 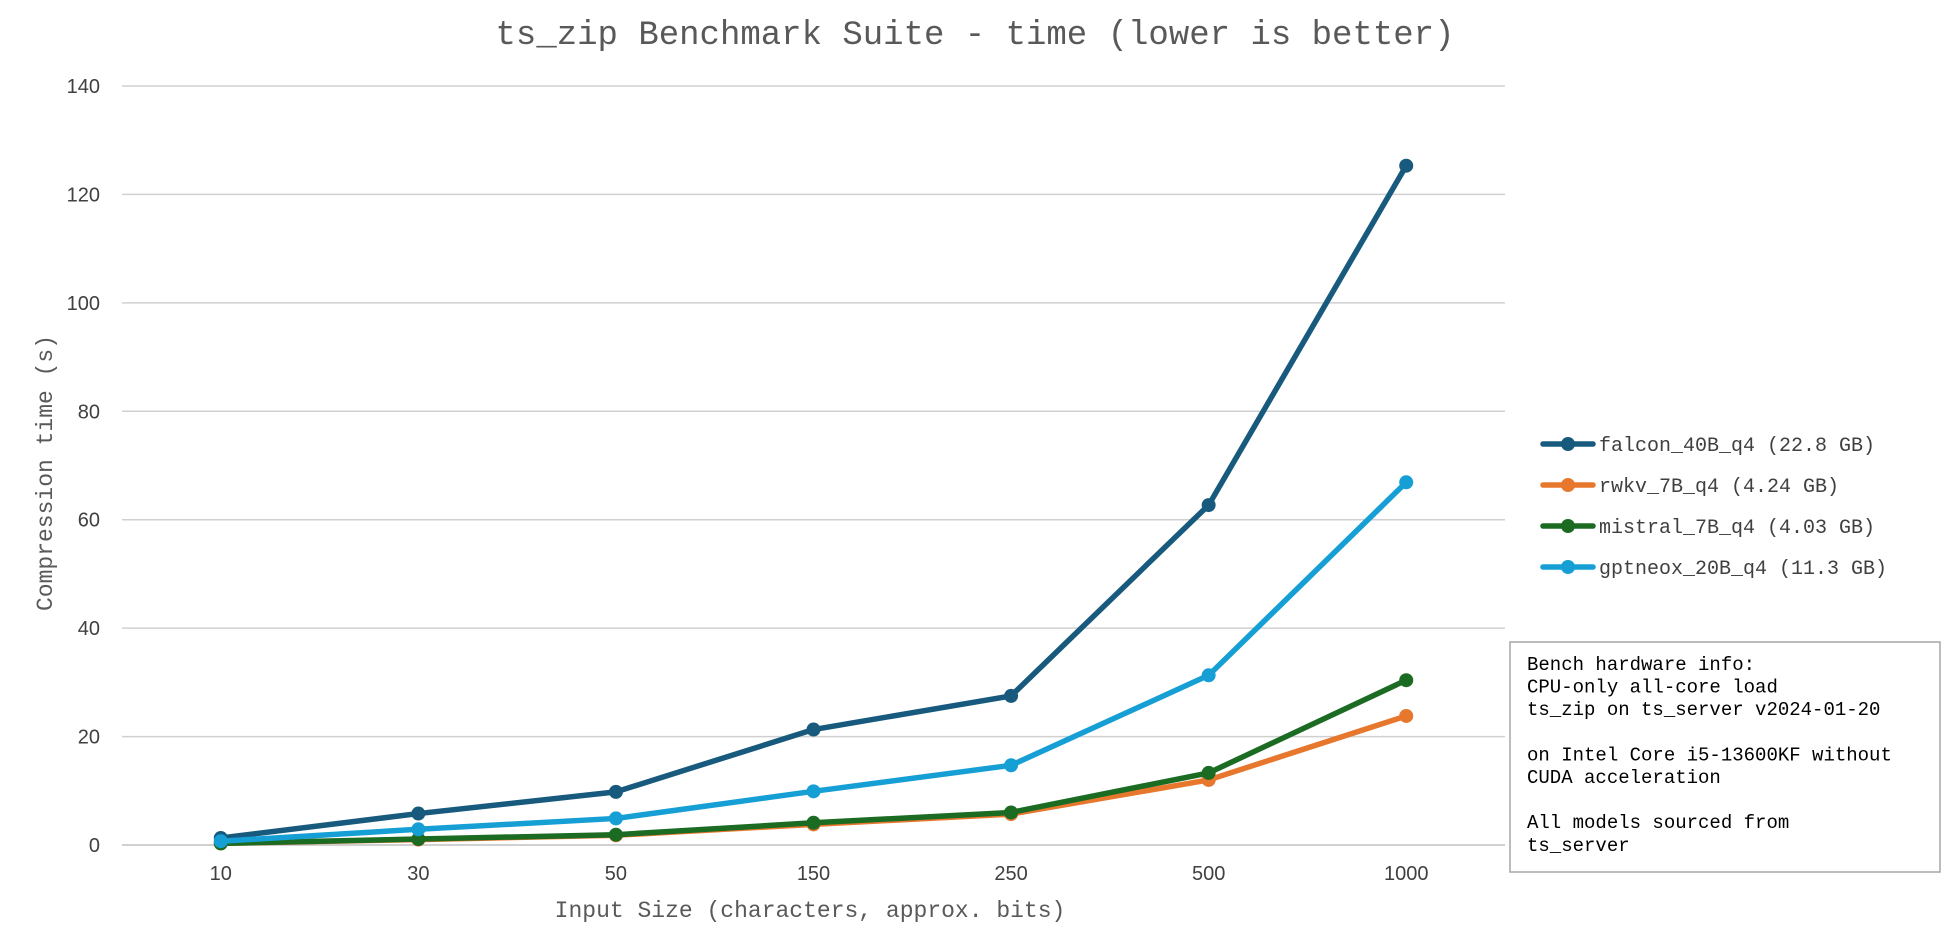 What do you see at coordinates (1743, 569) in the screenshot?
I see `legend-label: gptneox_20B_q4 (11.3 GB)` at bounding box center [1743, 569].